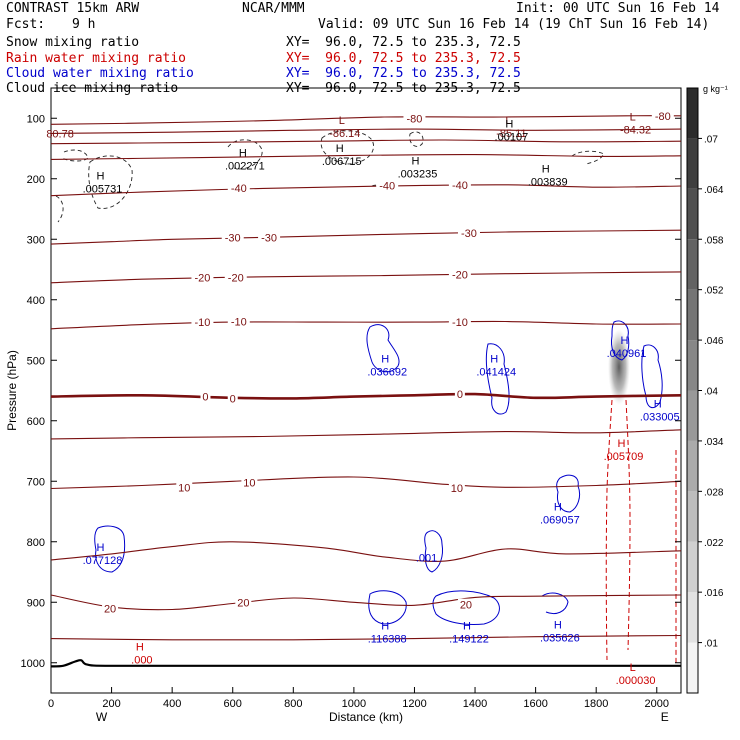  I want to click on y-tick-label: 900, so click(36, 603).